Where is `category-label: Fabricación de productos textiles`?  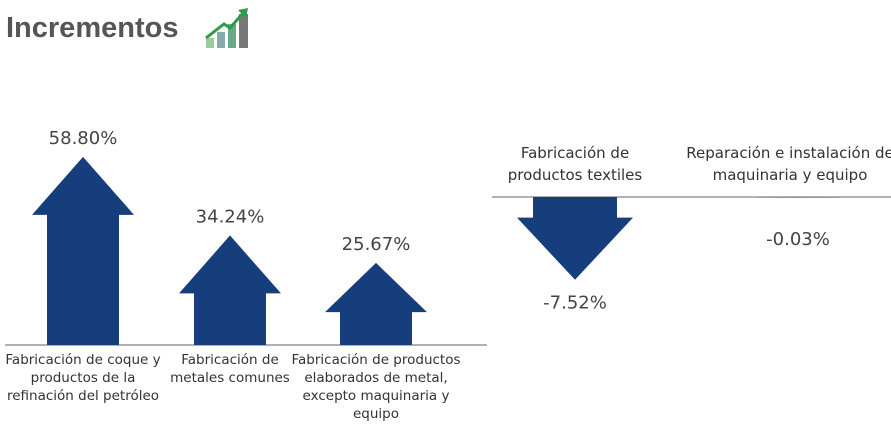
category-label: Fabricación de productos textiles is located at coordinates (575, 164).